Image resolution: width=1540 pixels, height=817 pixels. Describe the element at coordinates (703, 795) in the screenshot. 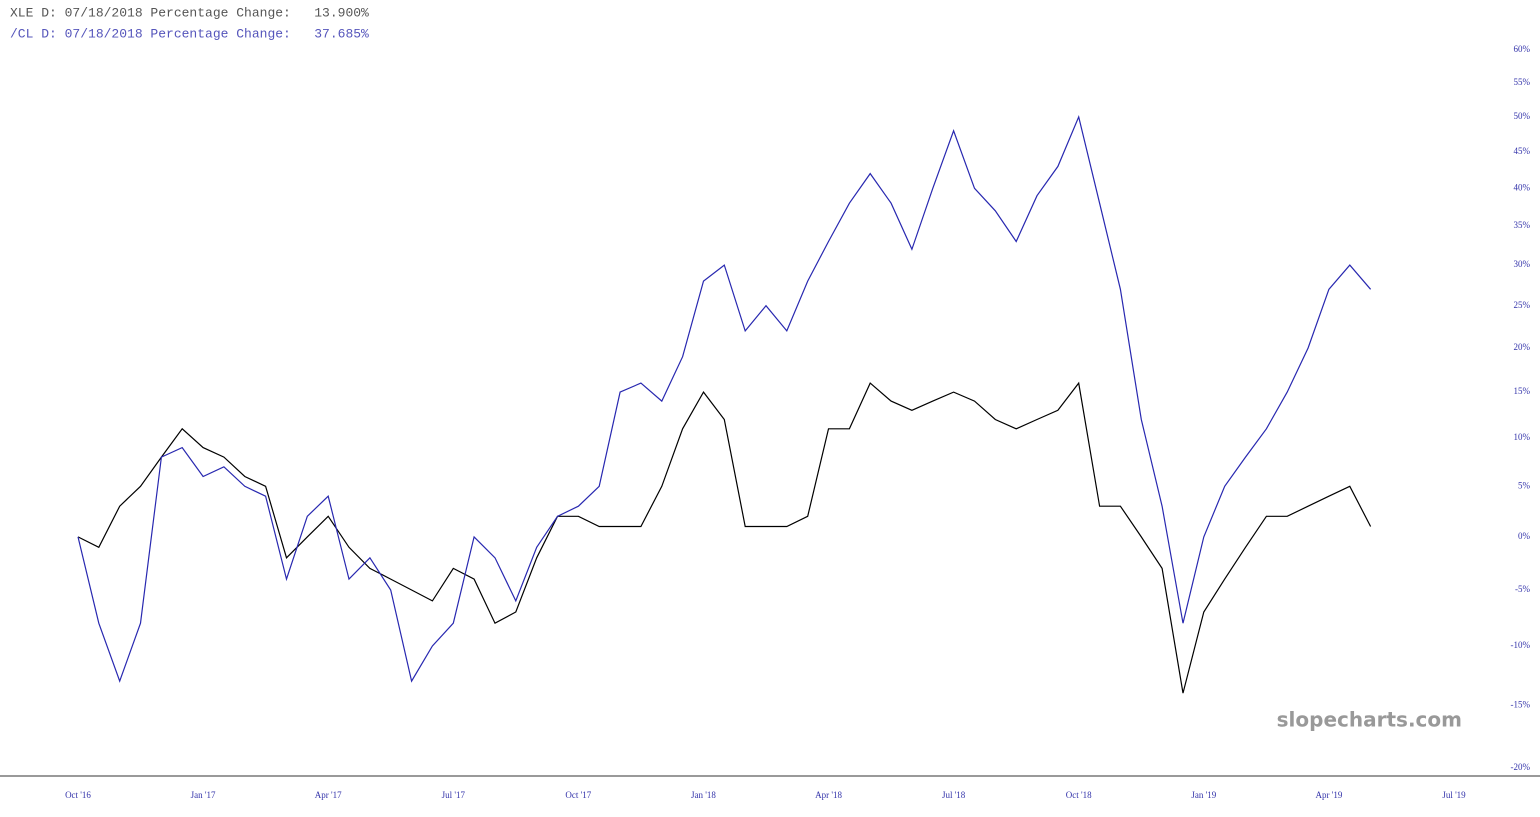

I see `x-tick-label: Jan '18` at that location.